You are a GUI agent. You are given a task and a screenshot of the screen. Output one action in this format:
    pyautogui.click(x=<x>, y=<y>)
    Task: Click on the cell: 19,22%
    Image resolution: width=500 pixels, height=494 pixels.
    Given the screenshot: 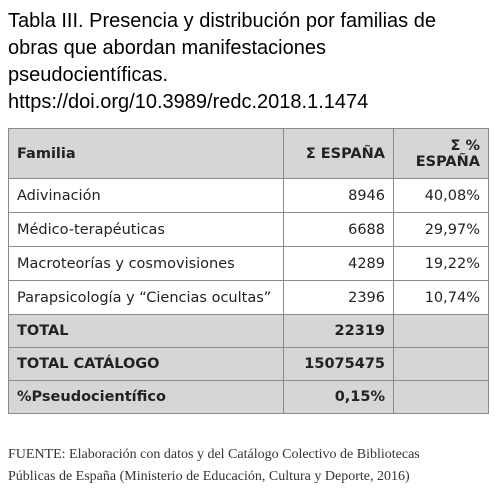 What is the action you would take?
    pyautogui.click(x=441, y=263)
    